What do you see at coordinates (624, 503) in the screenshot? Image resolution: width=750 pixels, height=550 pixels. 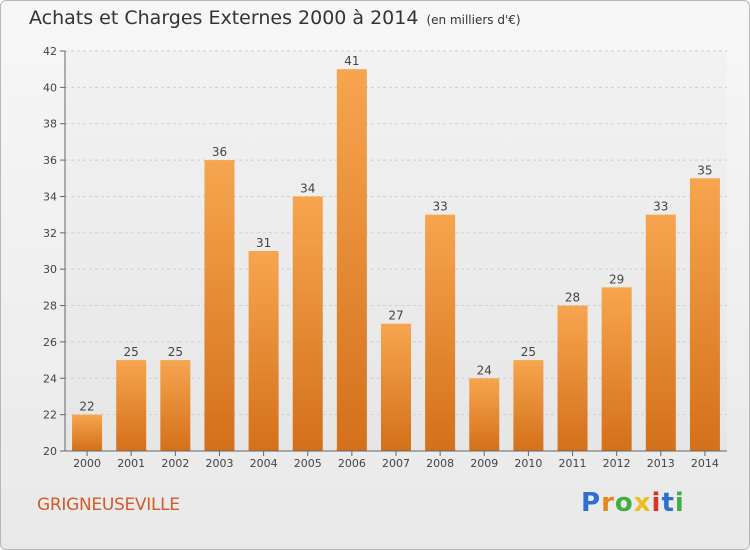 I see `logo-letter: o` at bounding box center [624, 503].